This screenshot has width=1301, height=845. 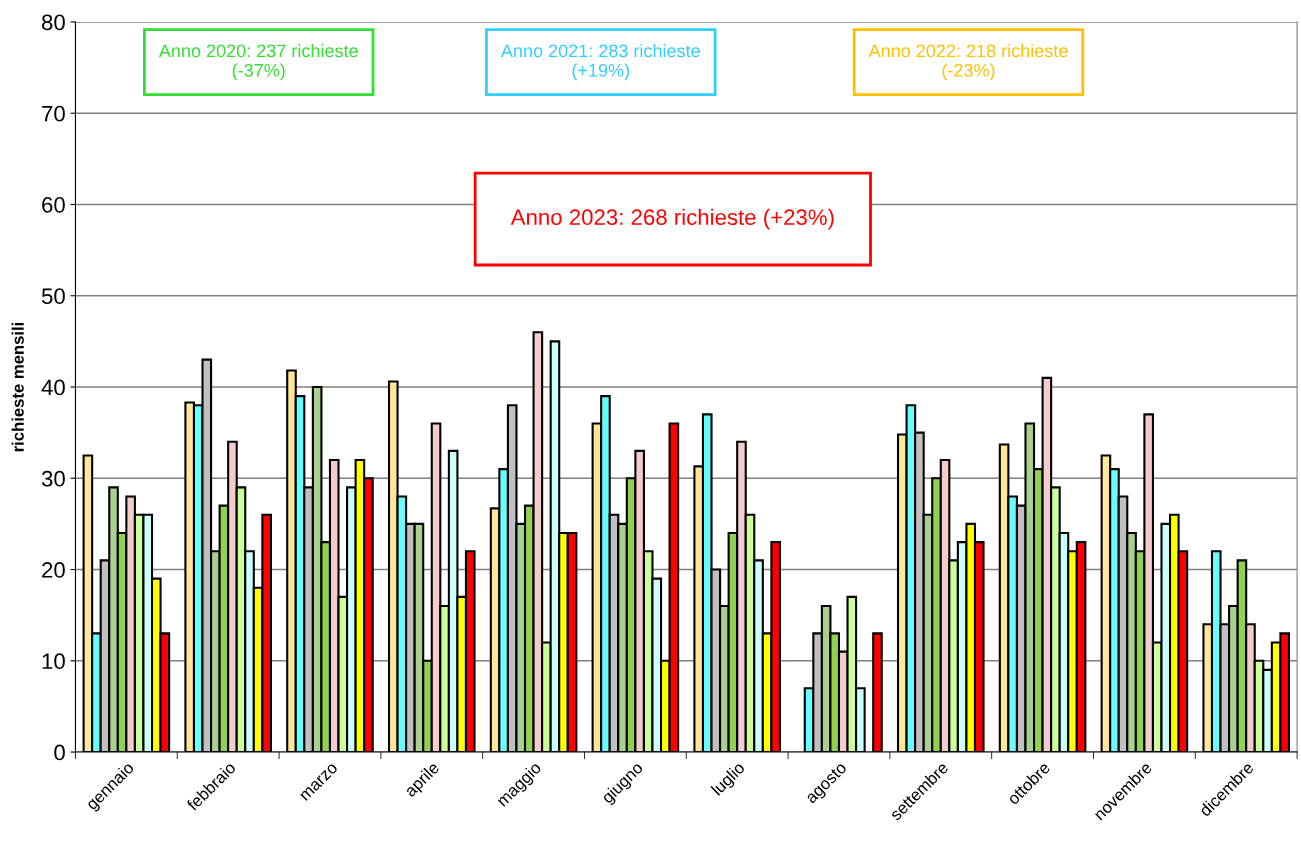 I want to click on y-tick-label: 50, so click(x=53, y=296).